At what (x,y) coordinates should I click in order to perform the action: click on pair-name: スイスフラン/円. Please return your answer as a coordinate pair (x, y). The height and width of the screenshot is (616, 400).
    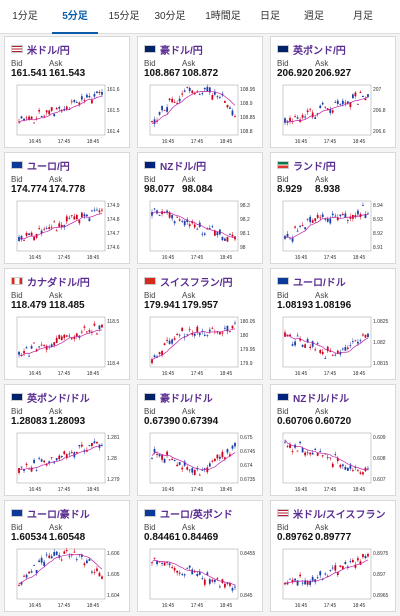
    Looking at the image, I should click on (196, 283).